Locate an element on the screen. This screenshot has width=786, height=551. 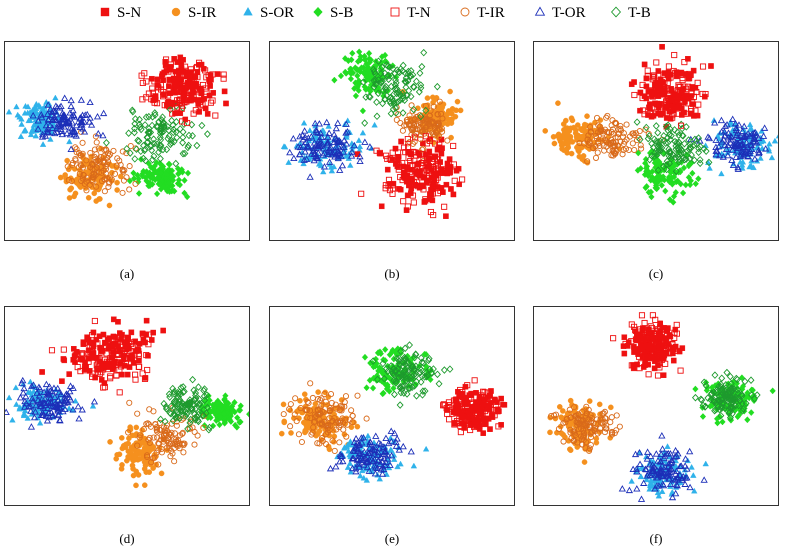
legend-marker-s-n is located at coordinates (105, 12).